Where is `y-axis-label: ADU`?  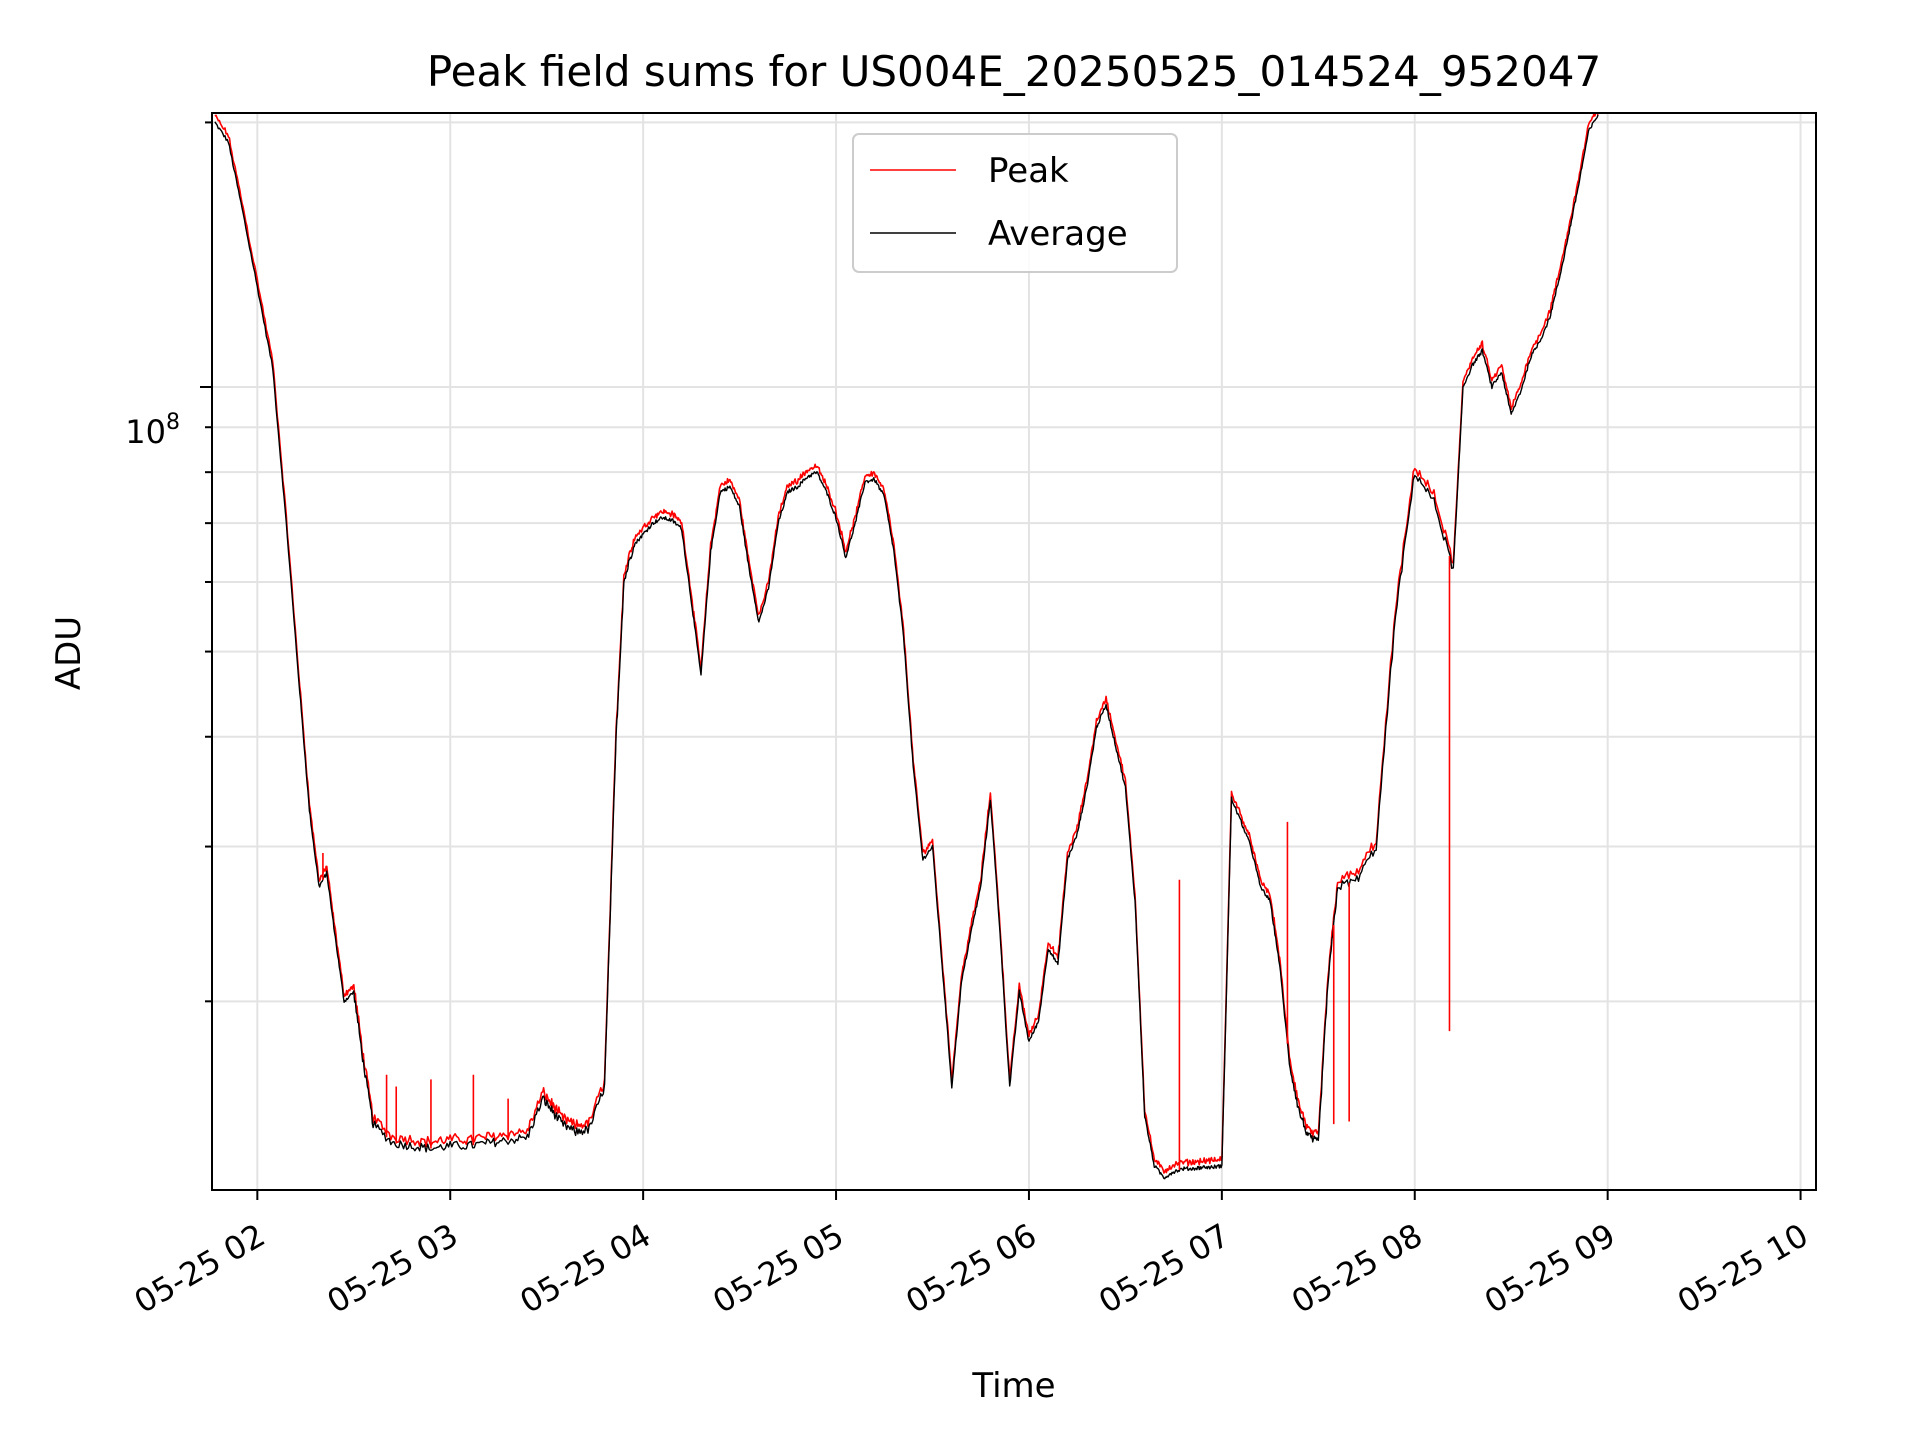 y-axis-label: ADU is located at coordinates (69, 653).